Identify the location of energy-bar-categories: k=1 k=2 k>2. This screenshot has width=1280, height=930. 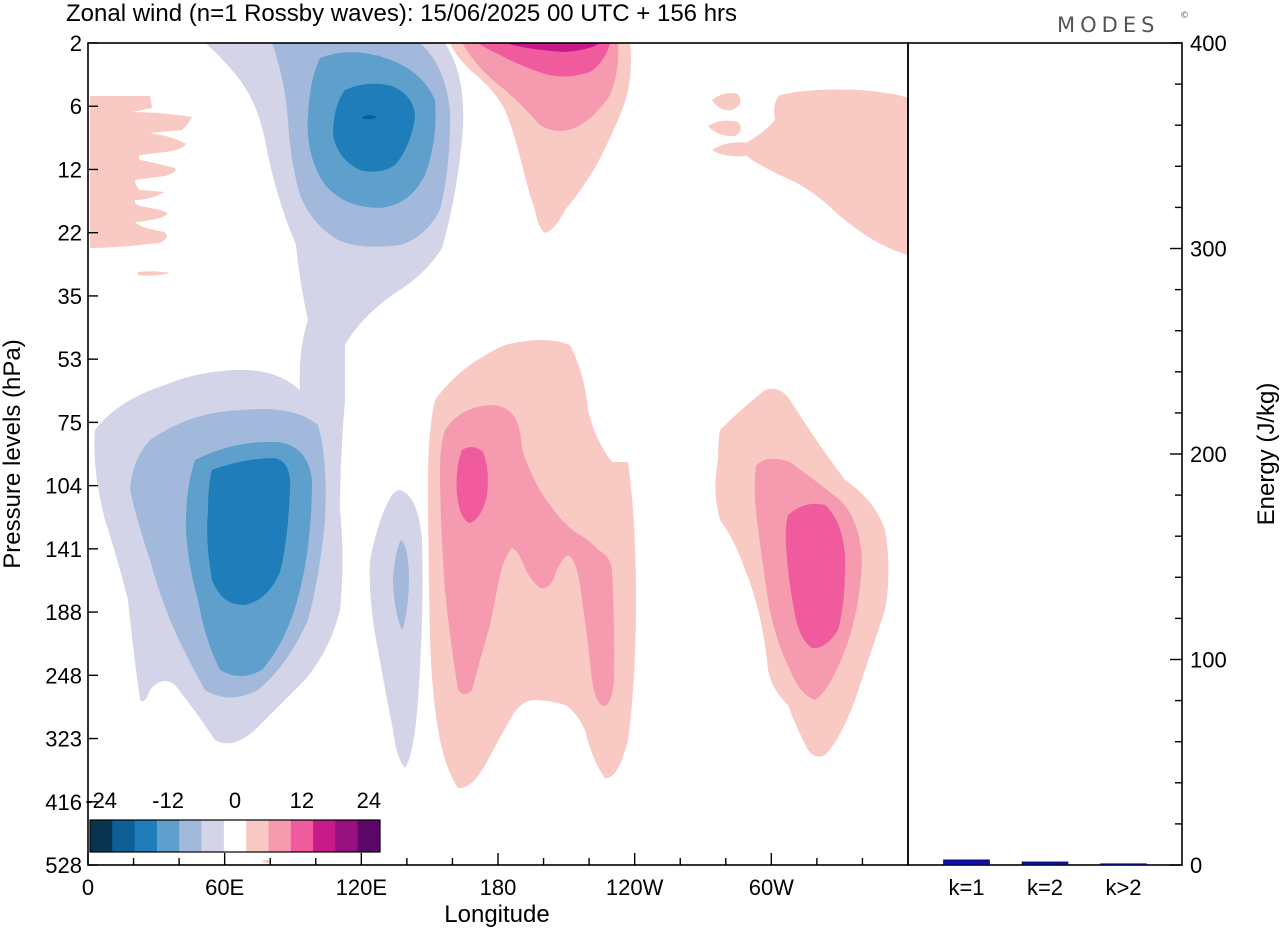
(1044, 887).